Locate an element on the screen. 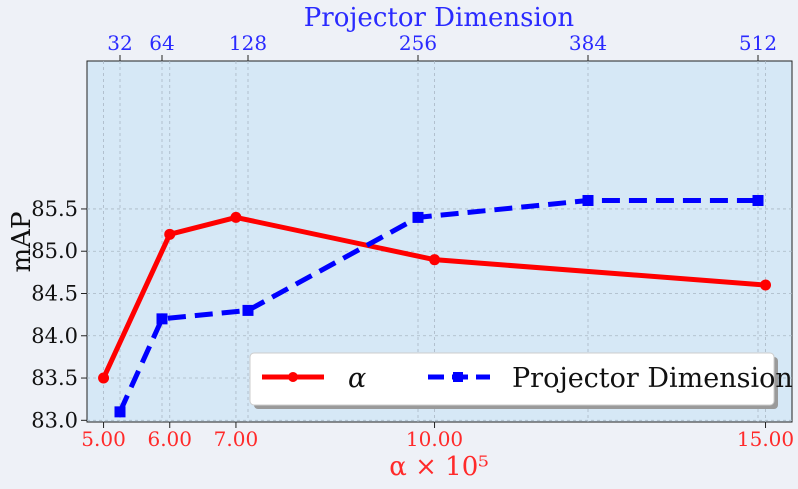 The image size is (798, 489). legend-projector-marker is located at coordinates (458, 377).